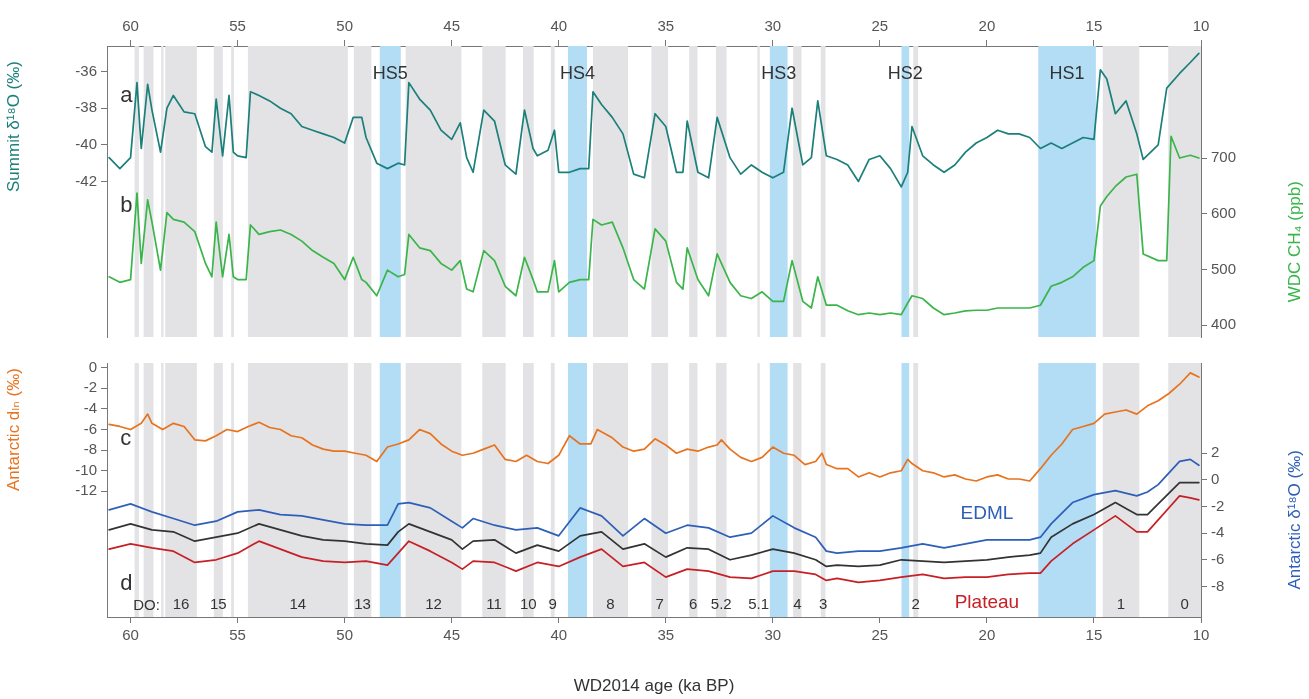 The image size is (1309, 699). What do you see at coordinates (1201, 635) in the screenshot?
I see `x-tick-label: 10` at bounding box center [1201, 635].